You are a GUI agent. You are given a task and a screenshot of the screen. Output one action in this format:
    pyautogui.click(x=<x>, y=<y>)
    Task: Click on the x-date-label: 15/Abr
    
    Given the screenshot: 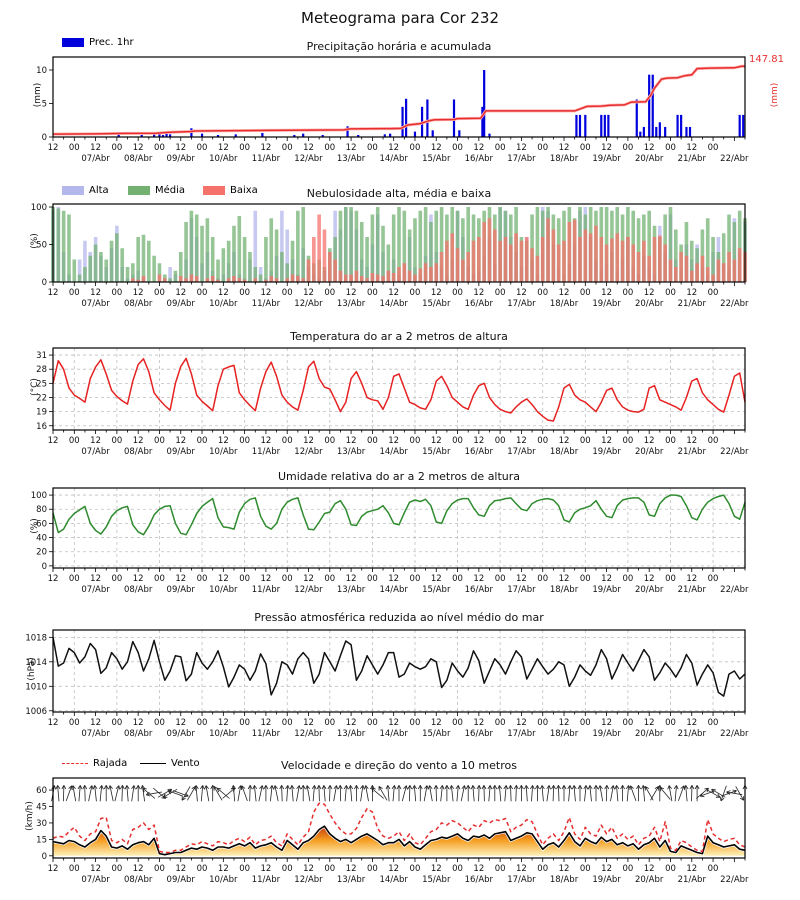 What is the action you would take?
    pyautogui.click(x=436, y=590)
    